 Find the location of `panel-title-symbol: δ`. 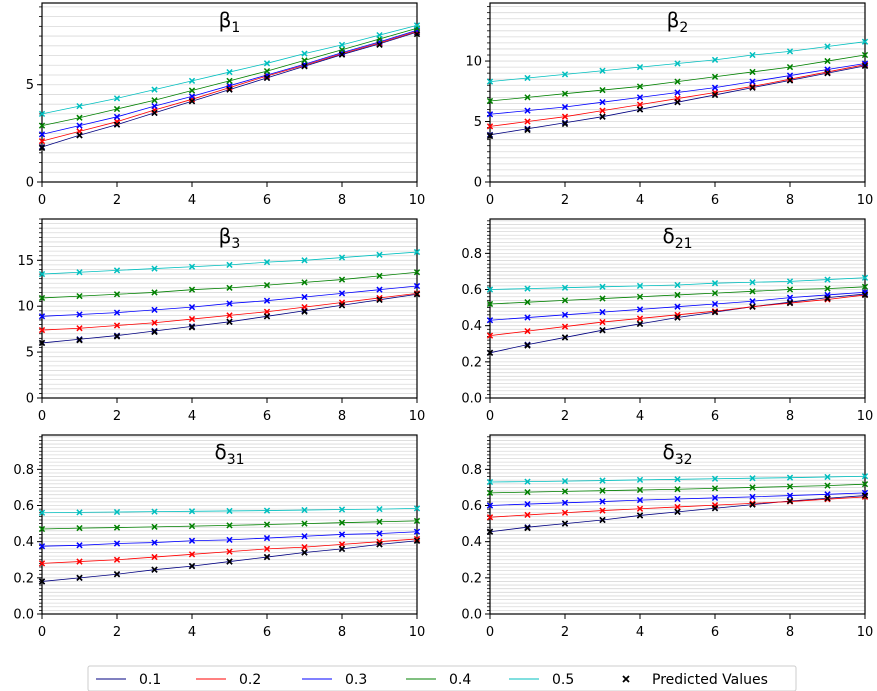

panel-title-symbol: δ is located at coordinates (668, 452).